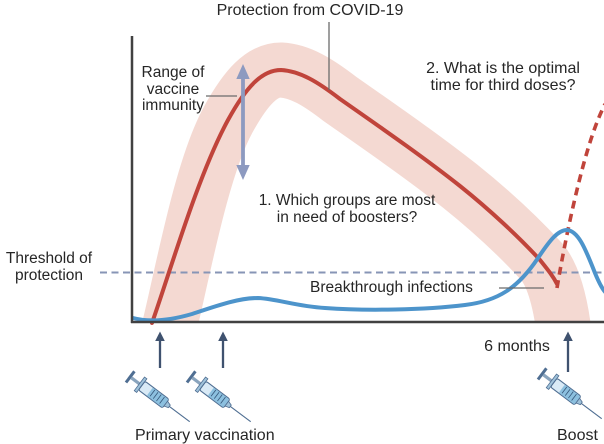 This screenshot has height=444, width=604. I want to click on breakthrough-infections-label: Breakthrough infections, so click(391, 287).